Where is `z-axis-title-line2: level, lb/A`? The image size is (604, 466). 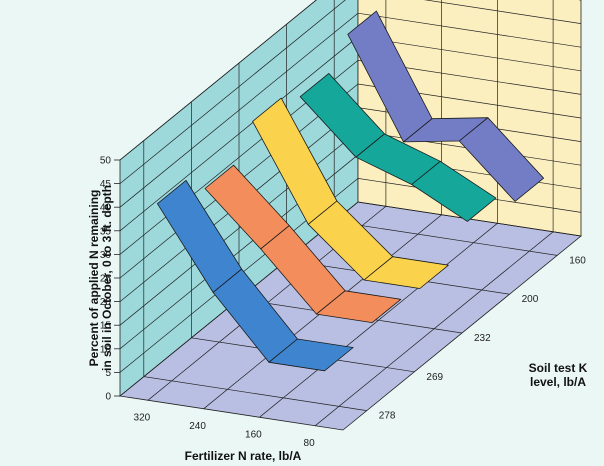
z-axis-title-line2: level, lb/A is located at coordinates (558, 382).